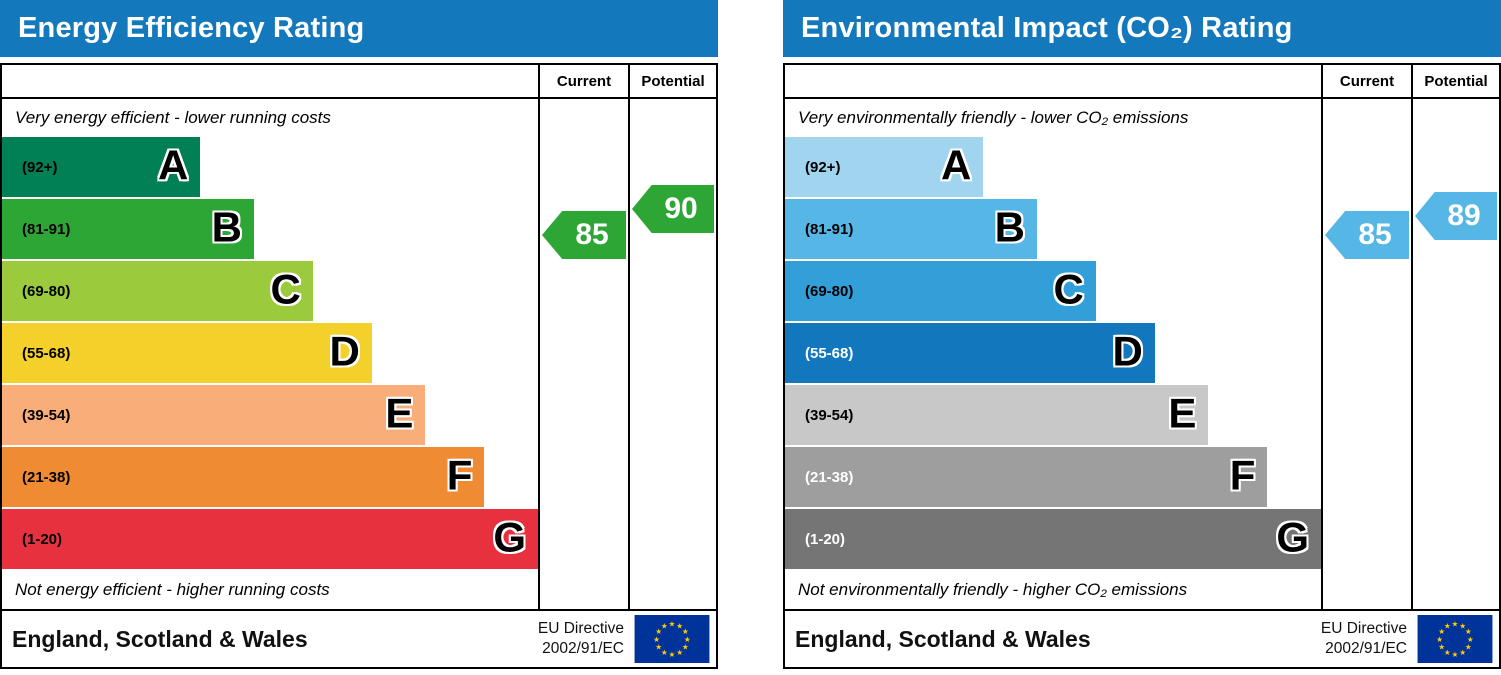  What do you see at coordinates (285, 289) in the screenshot?
I see `energy-band-c-letter: C` at bounding box center [285, 289].